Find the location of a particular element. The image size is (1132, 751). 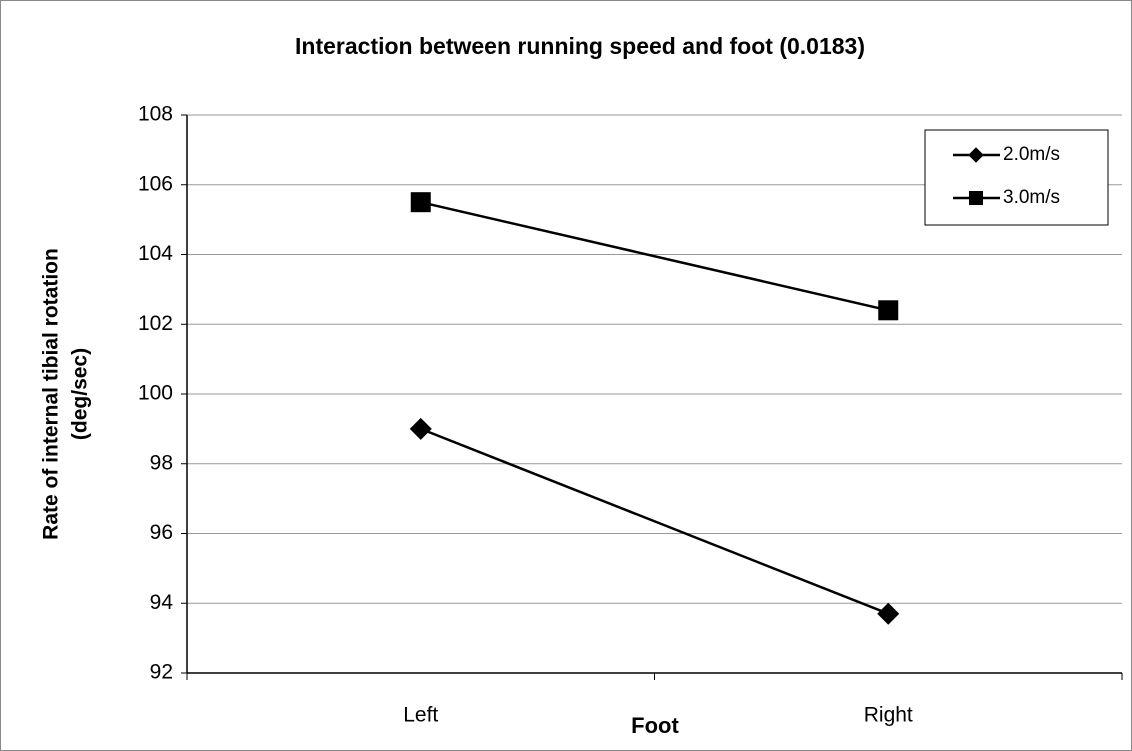

y-tick-label: 96 is located at coordinates (161, 532).